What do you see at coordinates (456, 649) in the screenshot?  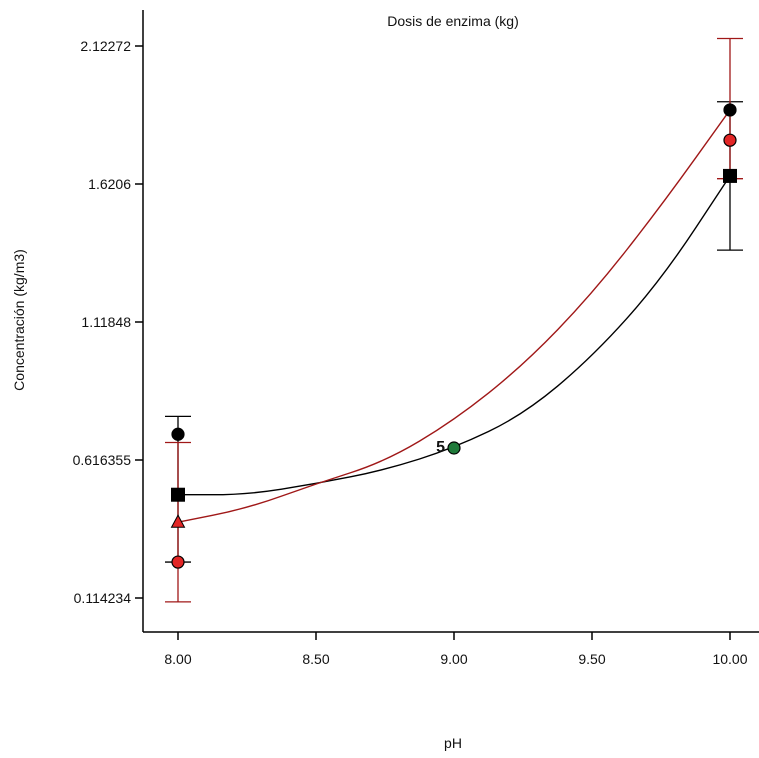 I see `x-ticks: 8.00 8.50 9.00 9.50 10.00` at bounding box center [456, 649].